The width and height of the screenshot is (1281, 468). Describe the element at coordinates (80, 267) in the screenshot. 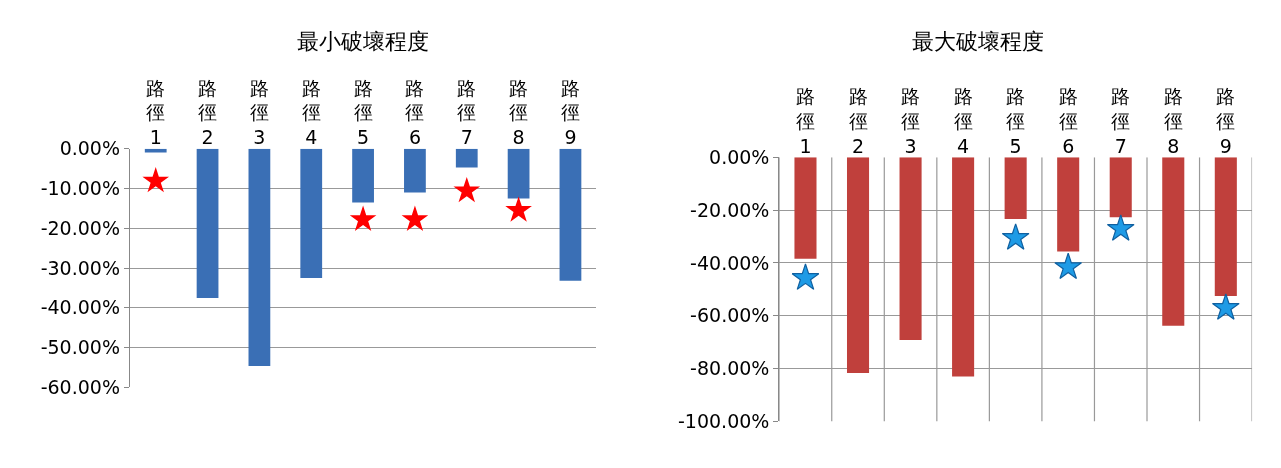

I see `y-tick-label: -30.00%` at that location.